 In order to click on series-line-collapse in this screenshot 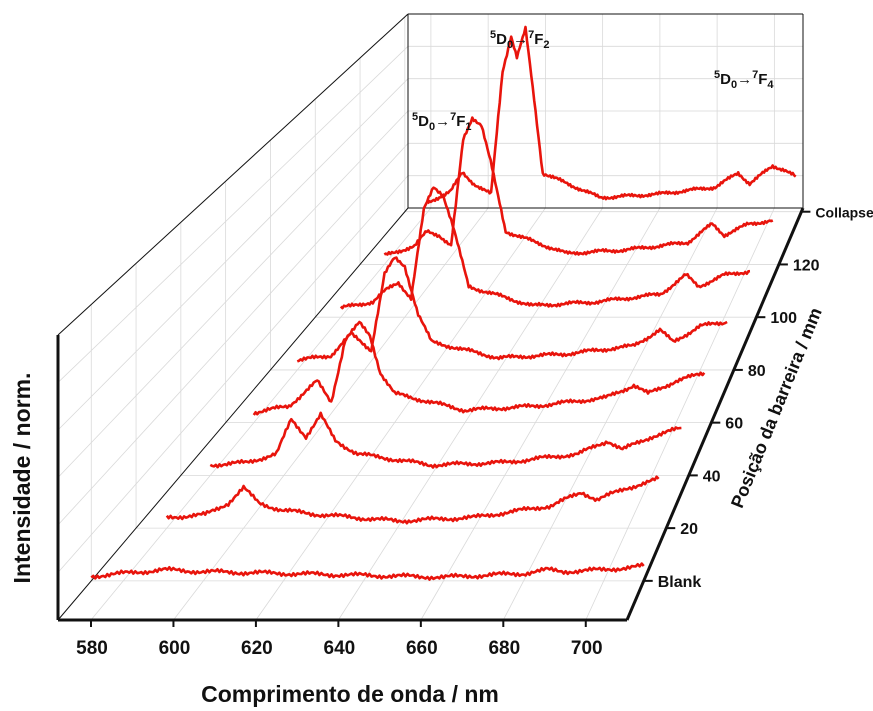, I will do `click(611, 115)`.